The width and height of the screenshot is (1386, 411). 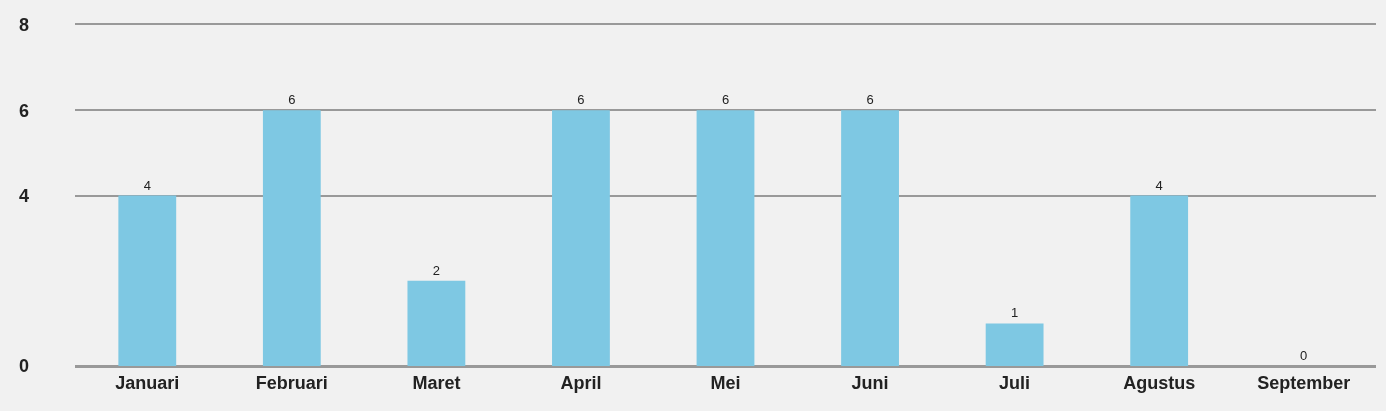 What do you see at coordinates (291, 383) in the screenshot?
I see `x-tick-label: Februari` at bounding box center [291, 383].